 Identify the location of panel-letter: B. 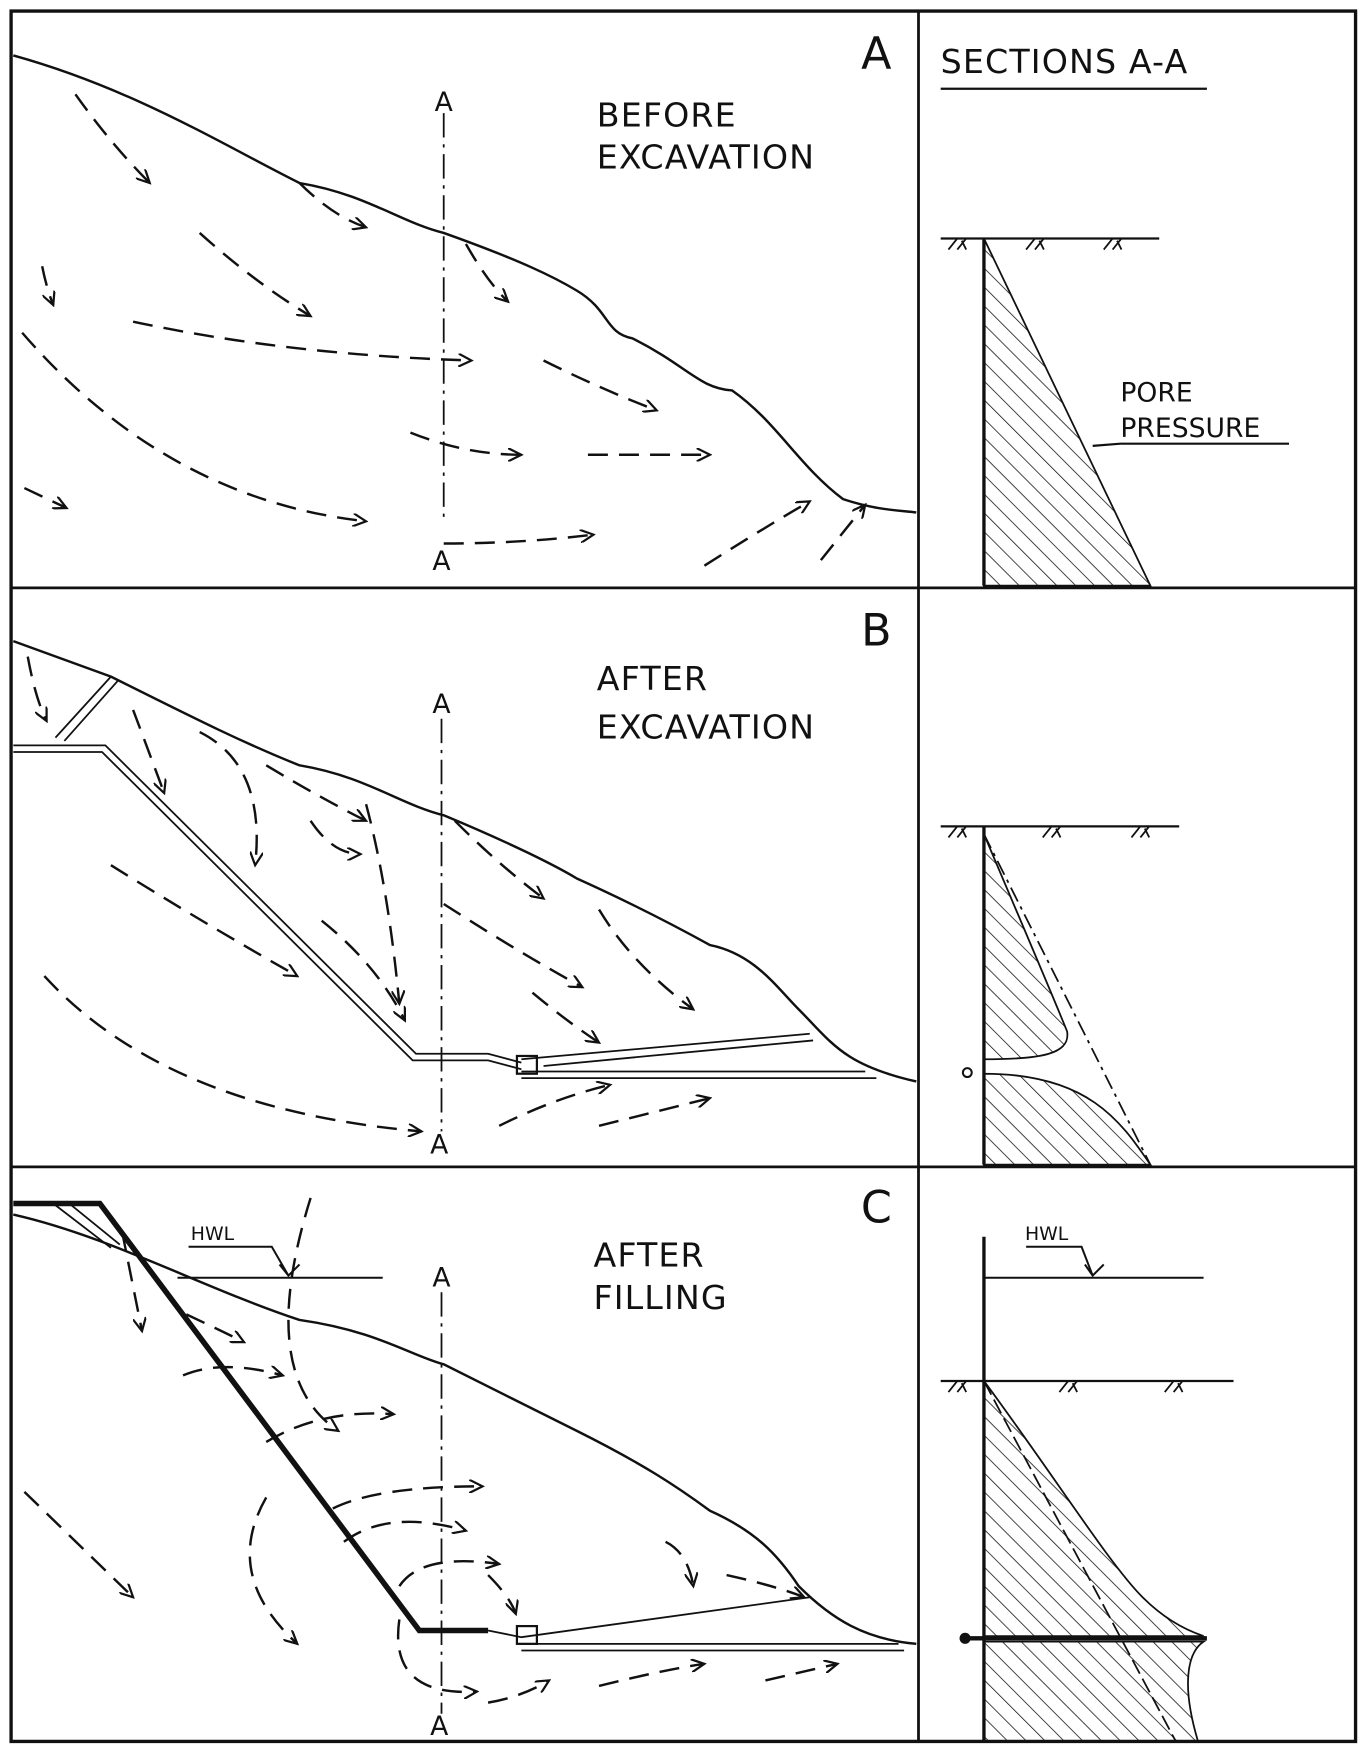
(876, 631).